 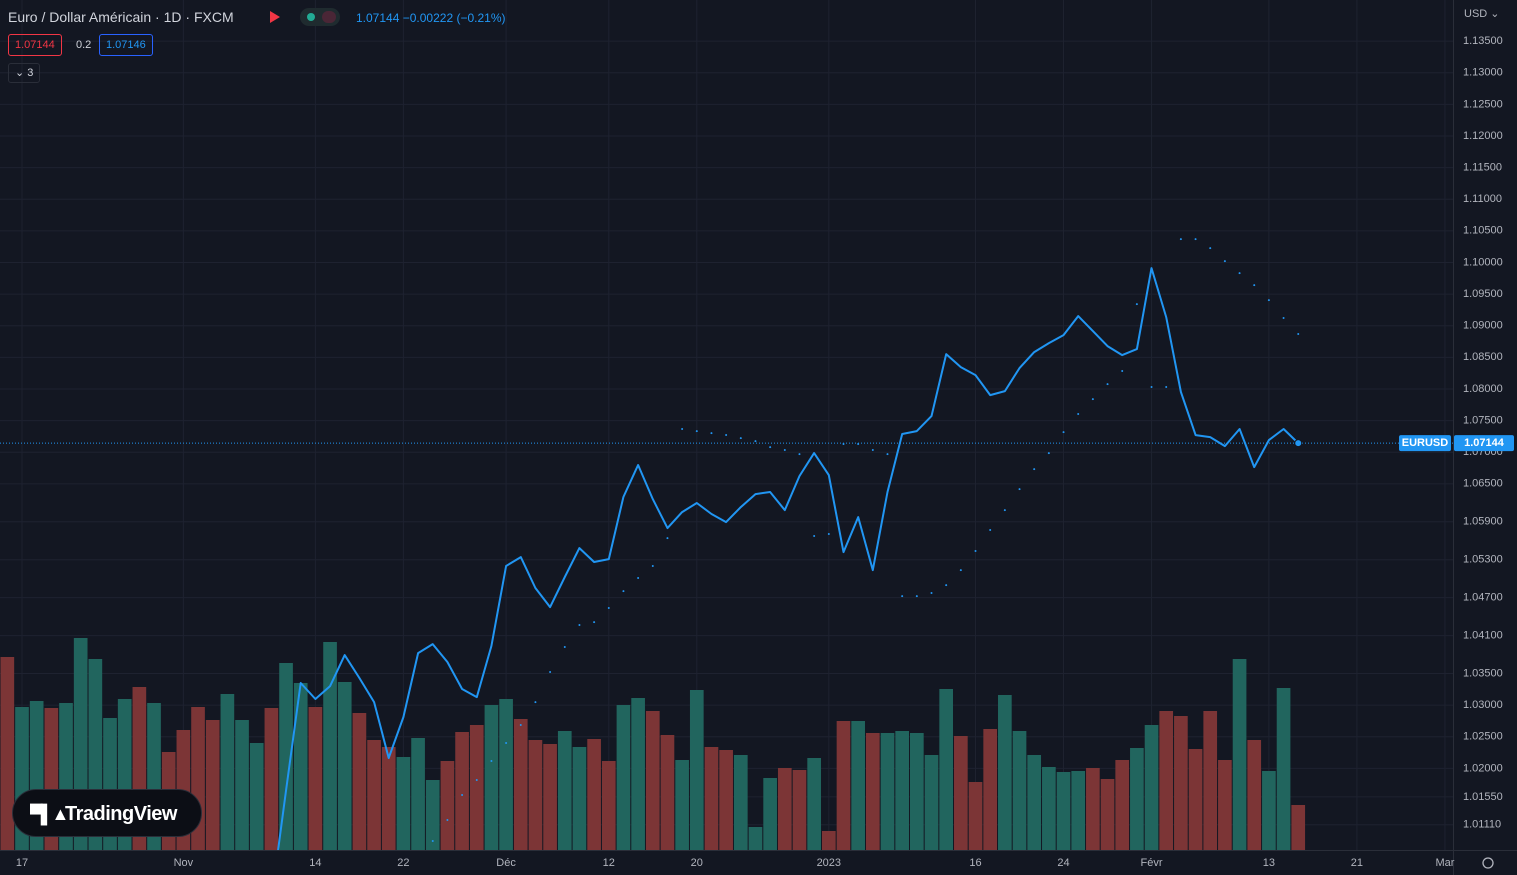 I want to click on last-point, so click(x=1298, y=443).